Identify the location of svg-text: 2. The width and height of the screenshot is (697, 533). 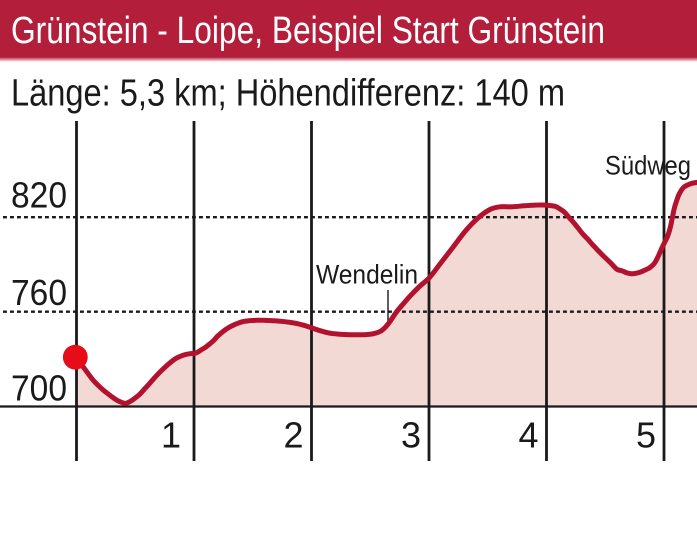
(293, 435).